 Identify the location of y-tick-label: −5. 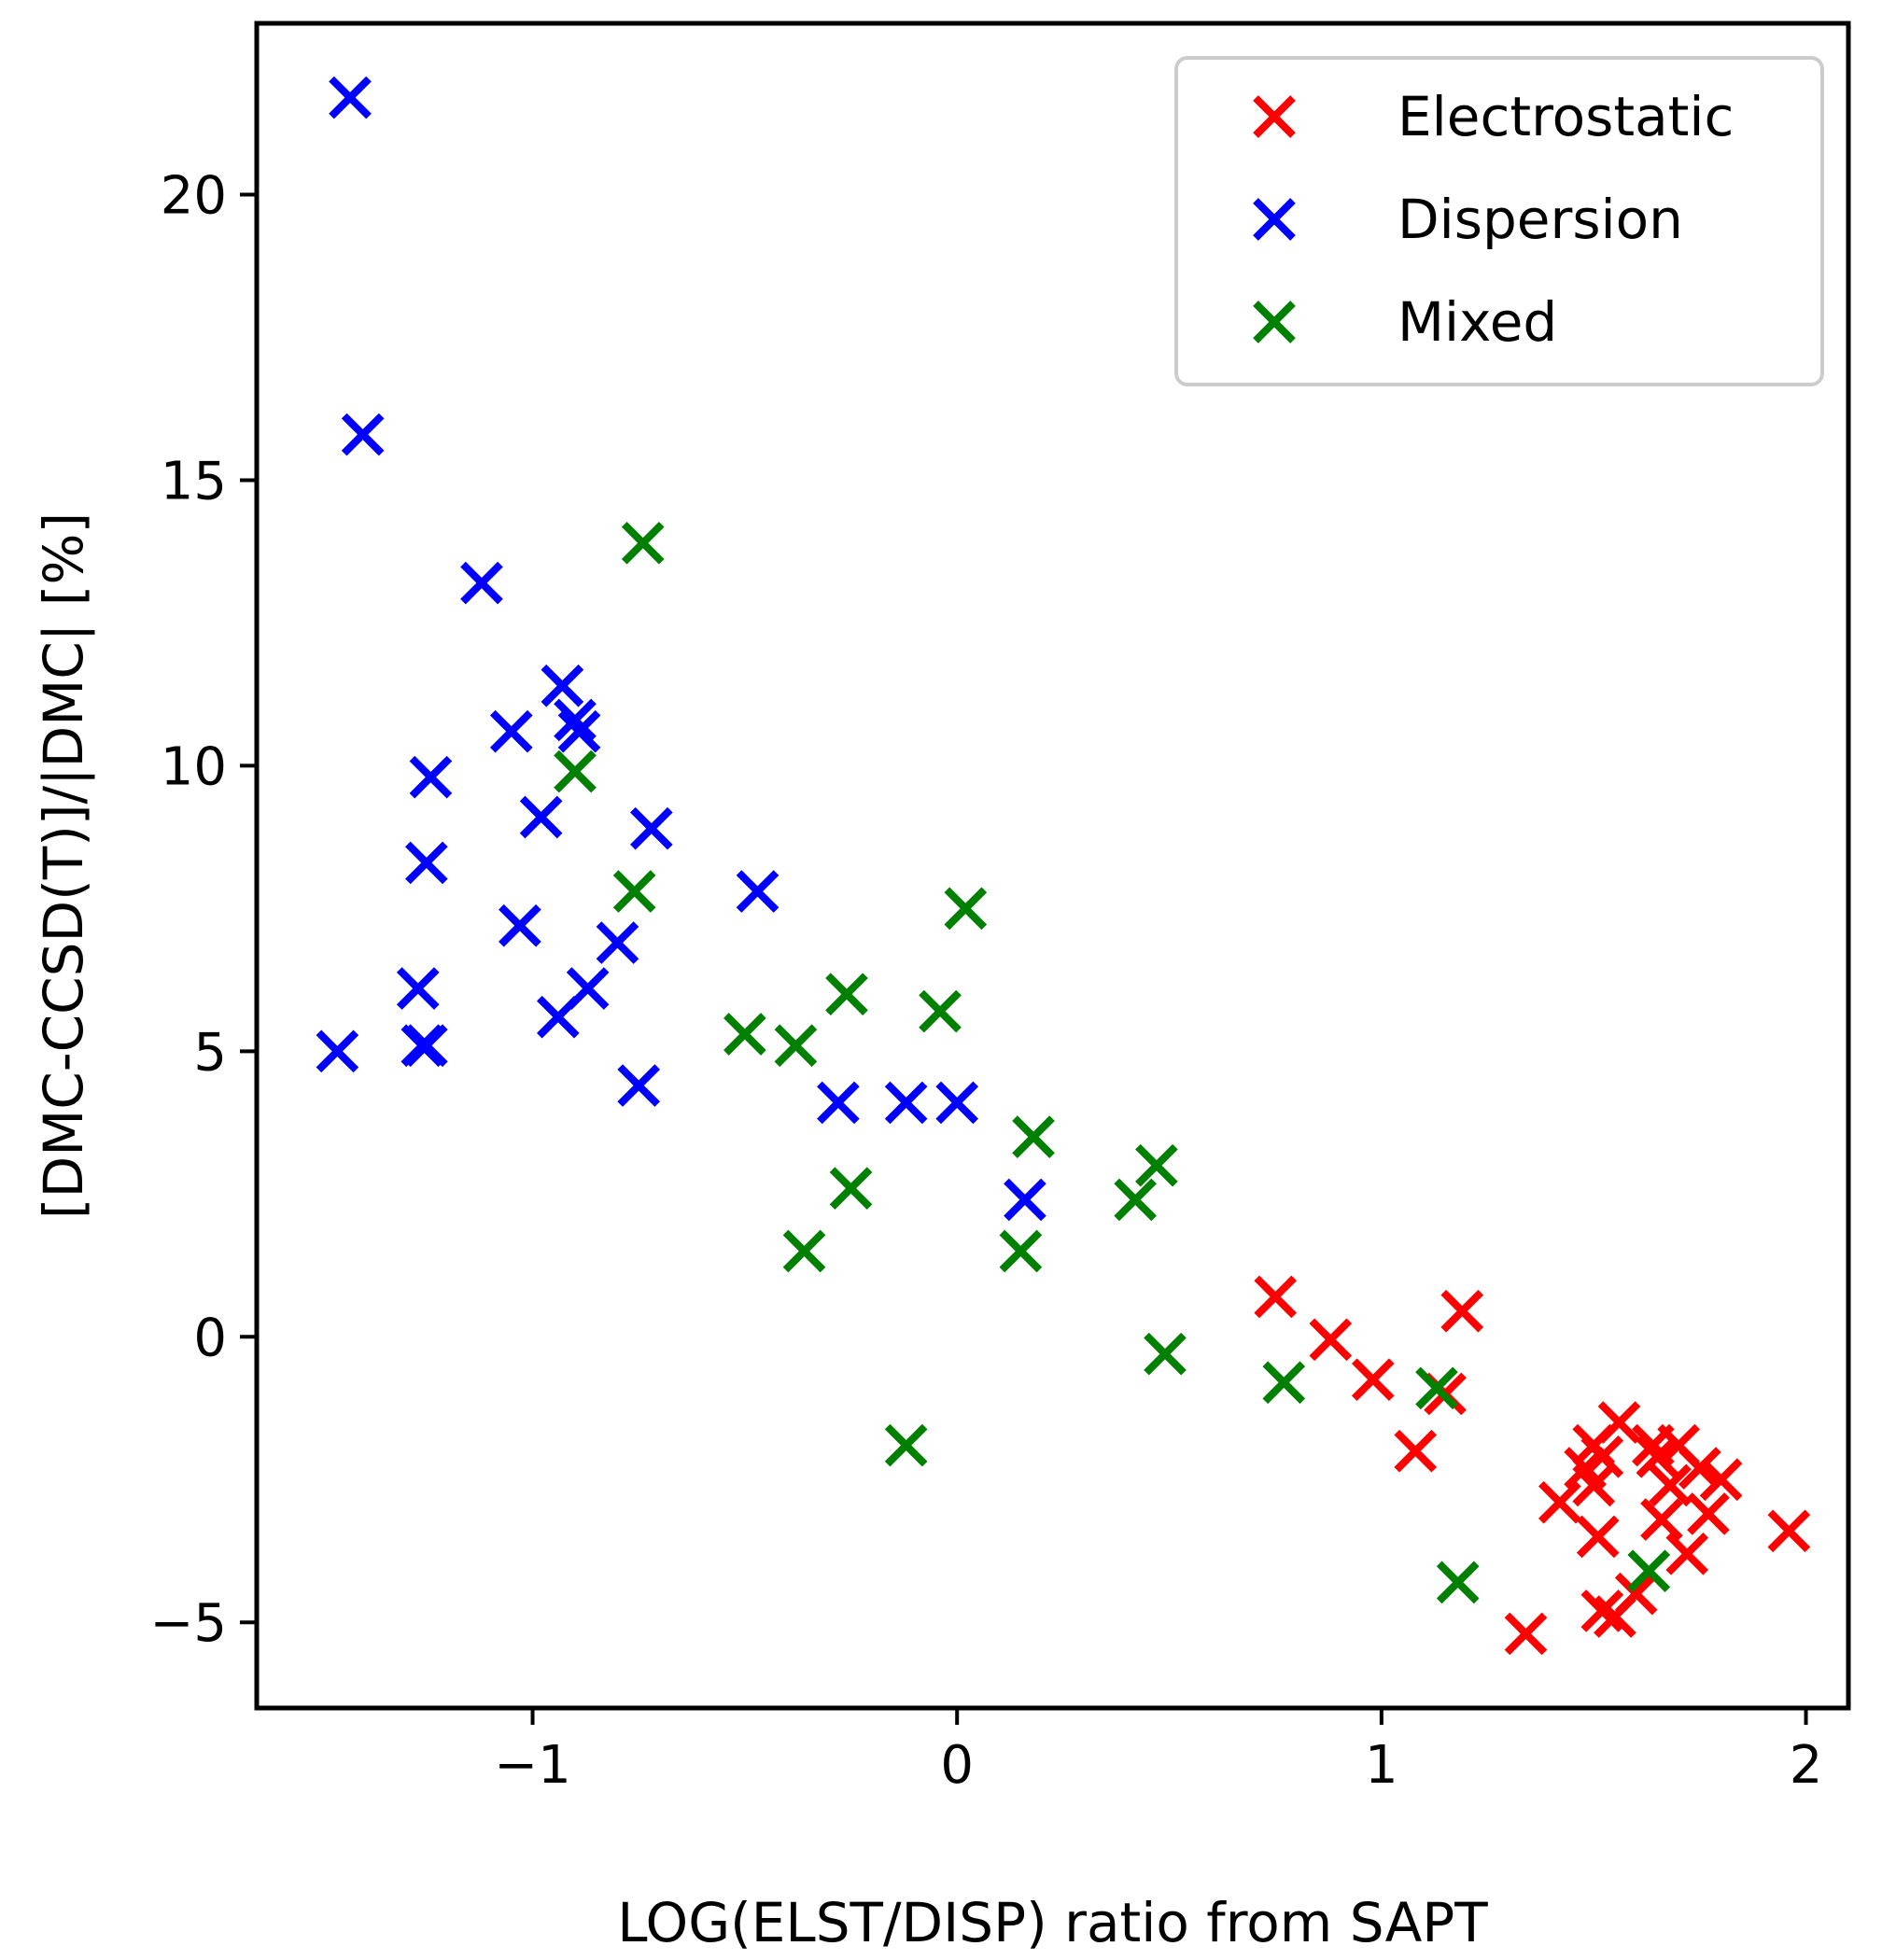
(188, 1623).